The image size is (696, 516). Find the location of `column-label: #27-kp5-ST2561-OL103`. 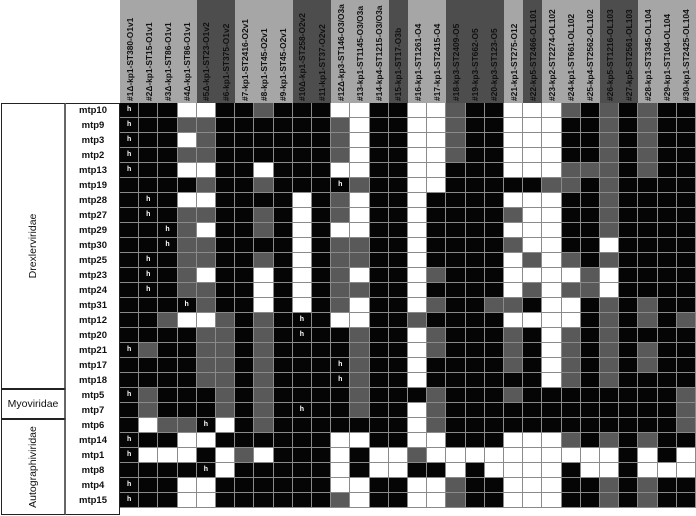

column-label: #27-kp5-ST2561-OL103 is located at coordinates (628, 55).